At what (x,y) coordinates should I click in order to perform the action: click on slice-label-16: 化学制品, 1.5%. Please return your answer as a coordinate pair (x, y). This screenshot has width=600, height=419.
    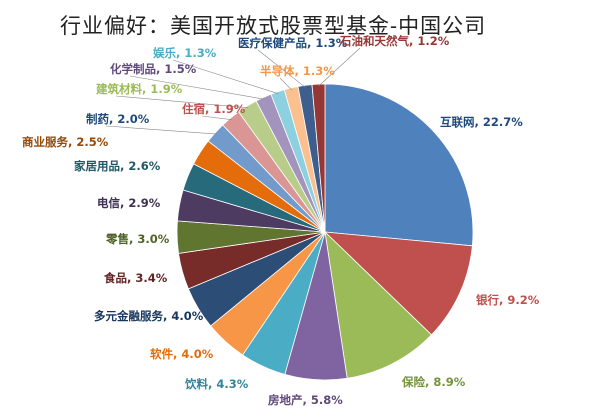
    Looking at the image, I should click on (153, 69).